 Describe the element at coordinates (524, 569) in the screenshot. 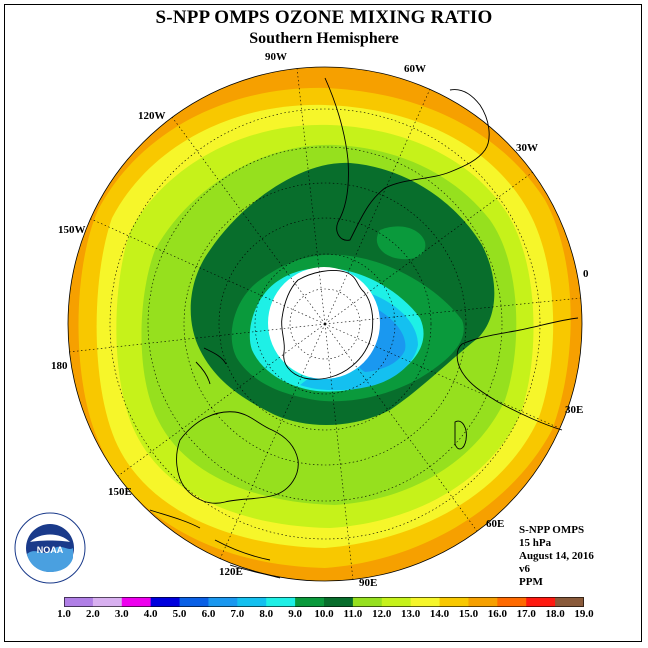

I see `info-version: v6` at that location.